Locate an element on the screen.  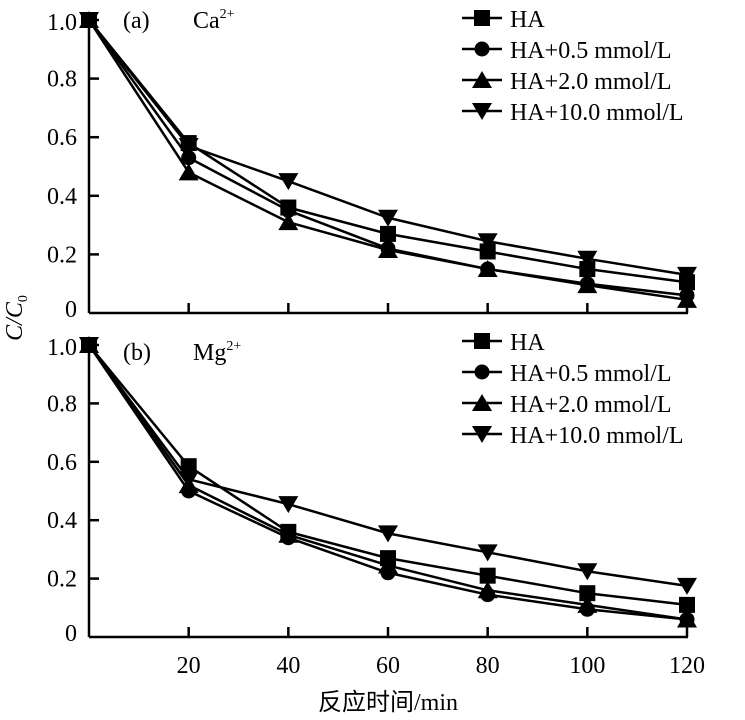
ion-name: Ca is located at coordinates (206, 21).